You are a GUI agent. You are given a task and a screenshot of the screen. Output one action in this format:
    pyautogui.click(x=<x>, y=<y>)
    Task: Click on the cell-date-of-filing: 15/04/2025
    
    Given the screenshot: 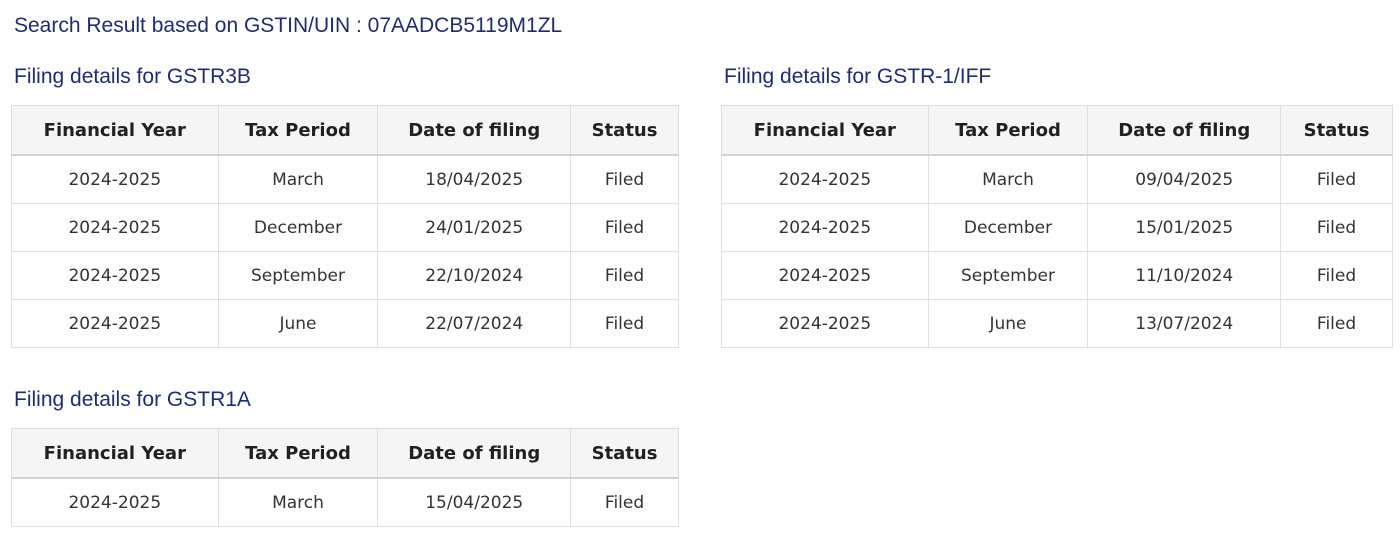 What is the action you would take?
    pyautogui.click(x=474, y=502)
    